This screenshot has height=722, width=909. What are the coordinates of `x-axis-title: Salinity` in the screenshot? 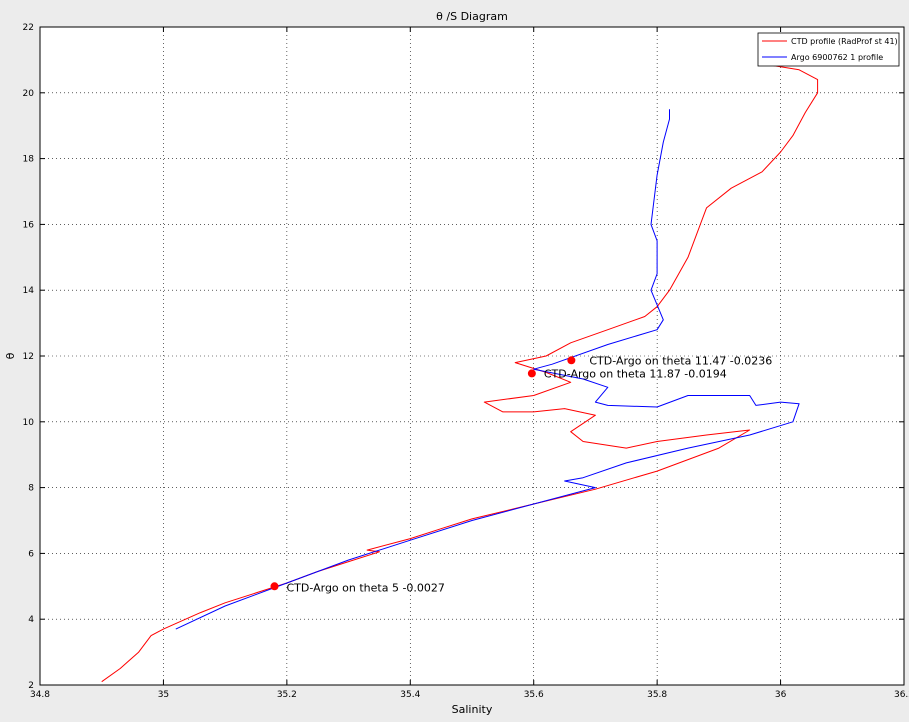 It's located at (472, 709).